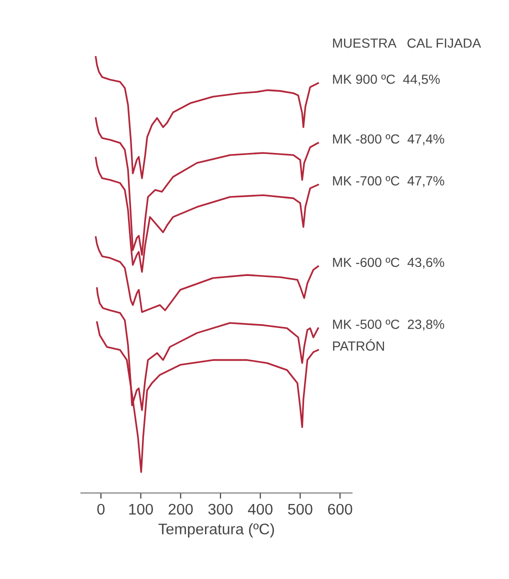 The height and width of the screenshot is (579, 509). I want to click on x-axis-title: Temperatura (ºC), so click(216, 530).